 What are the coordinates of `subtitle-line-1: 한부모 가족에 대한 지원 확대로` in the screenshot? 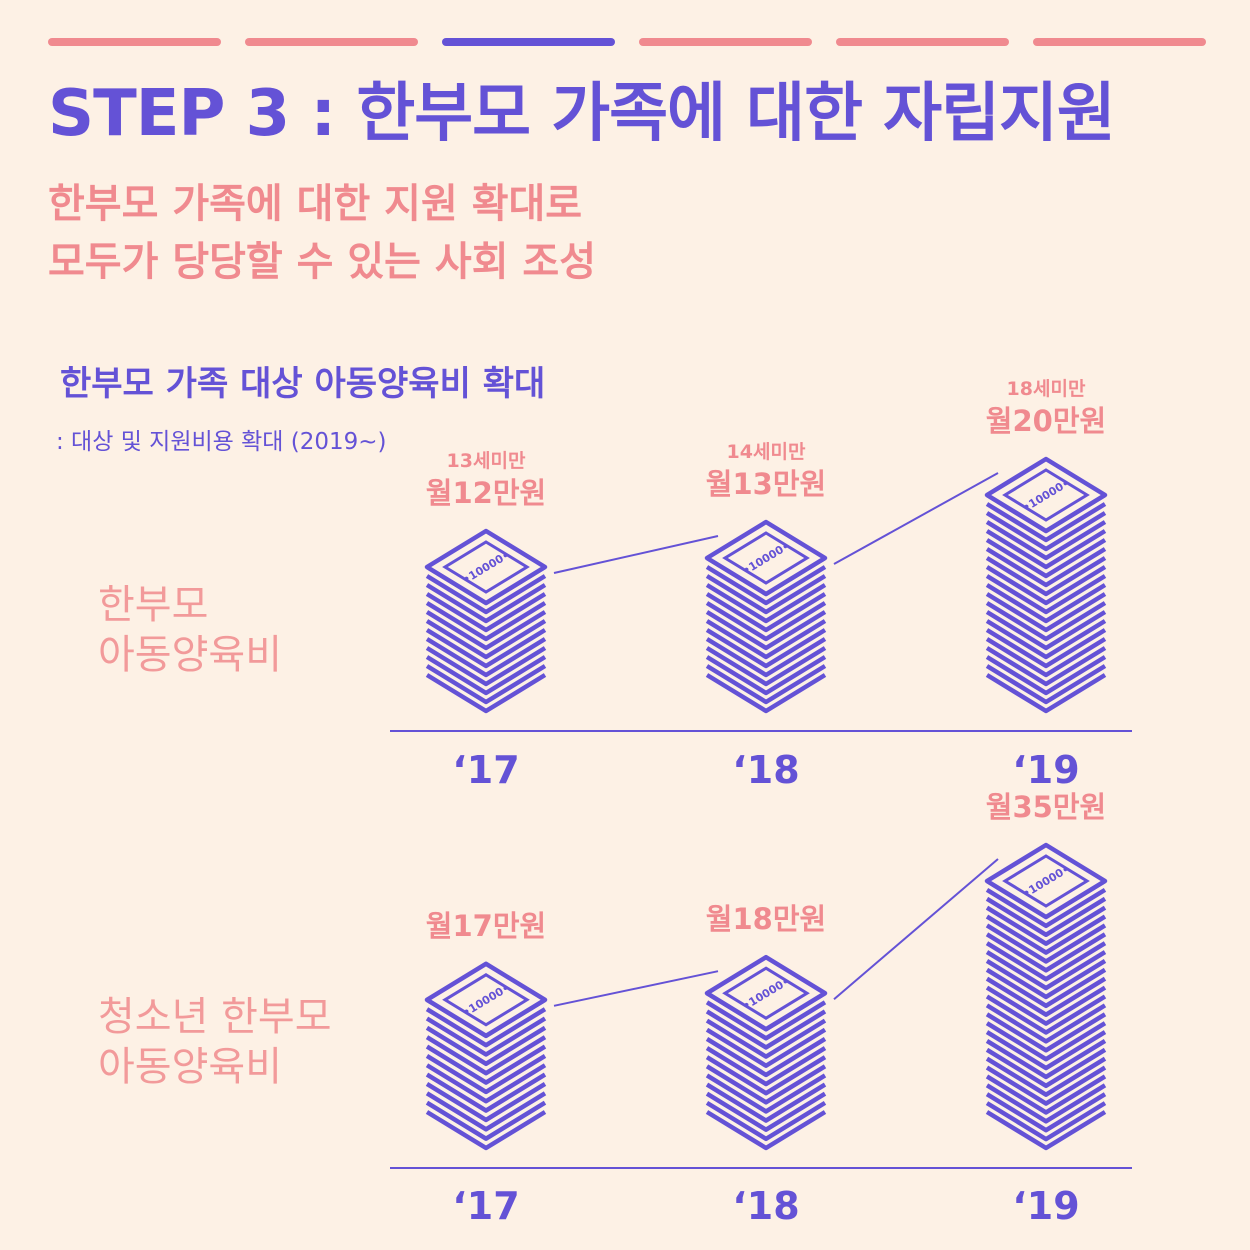 It's located at (315, 204).